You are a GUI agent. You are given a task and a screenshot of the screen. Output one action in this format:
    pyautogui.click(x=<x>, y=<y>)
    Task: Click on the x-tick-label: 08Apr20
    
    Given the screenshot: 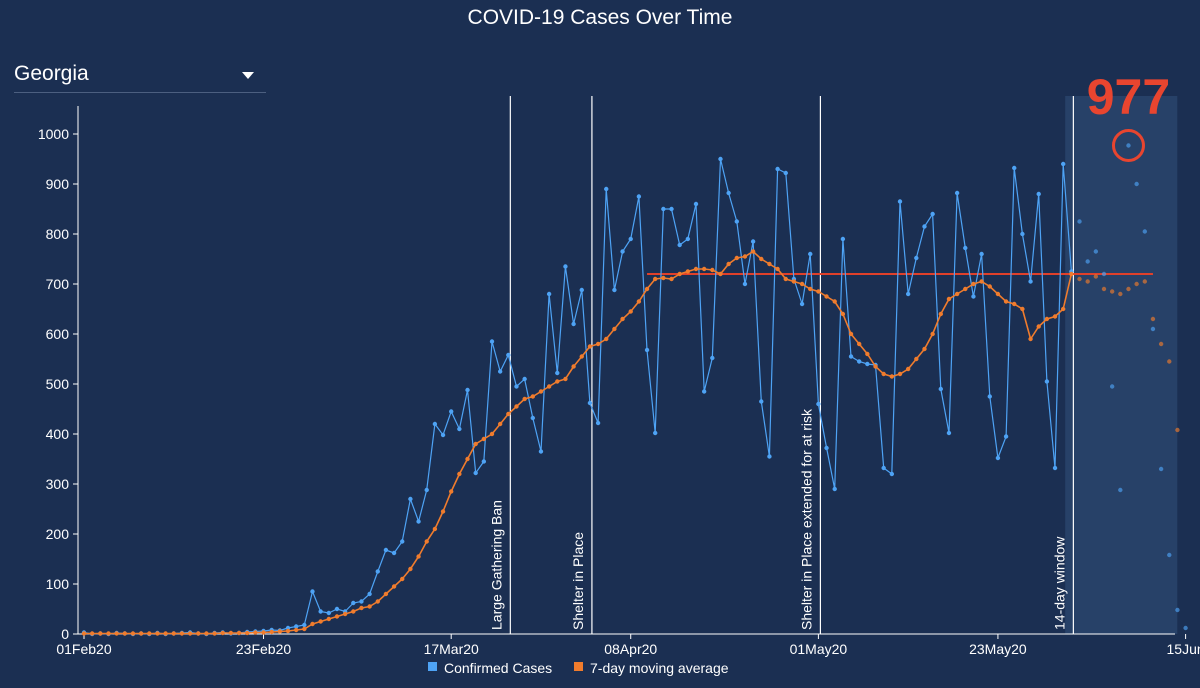 What is the action you would take?
    pyautogui.click(x=630, y=649)
    